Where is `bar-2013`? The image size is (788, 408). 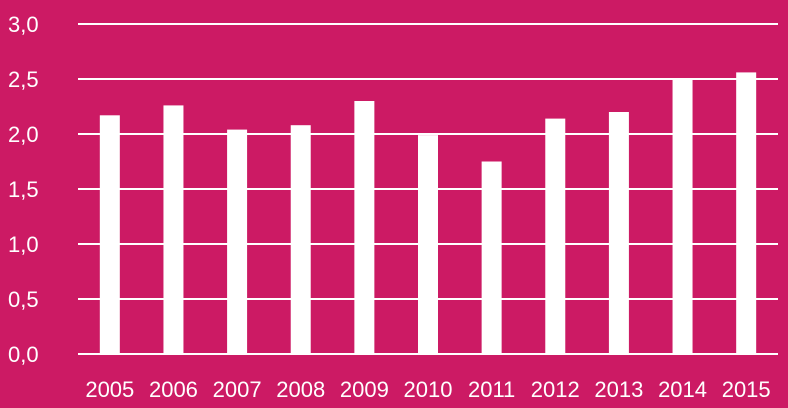 bar-2013 is located at coordinates (618, 233).